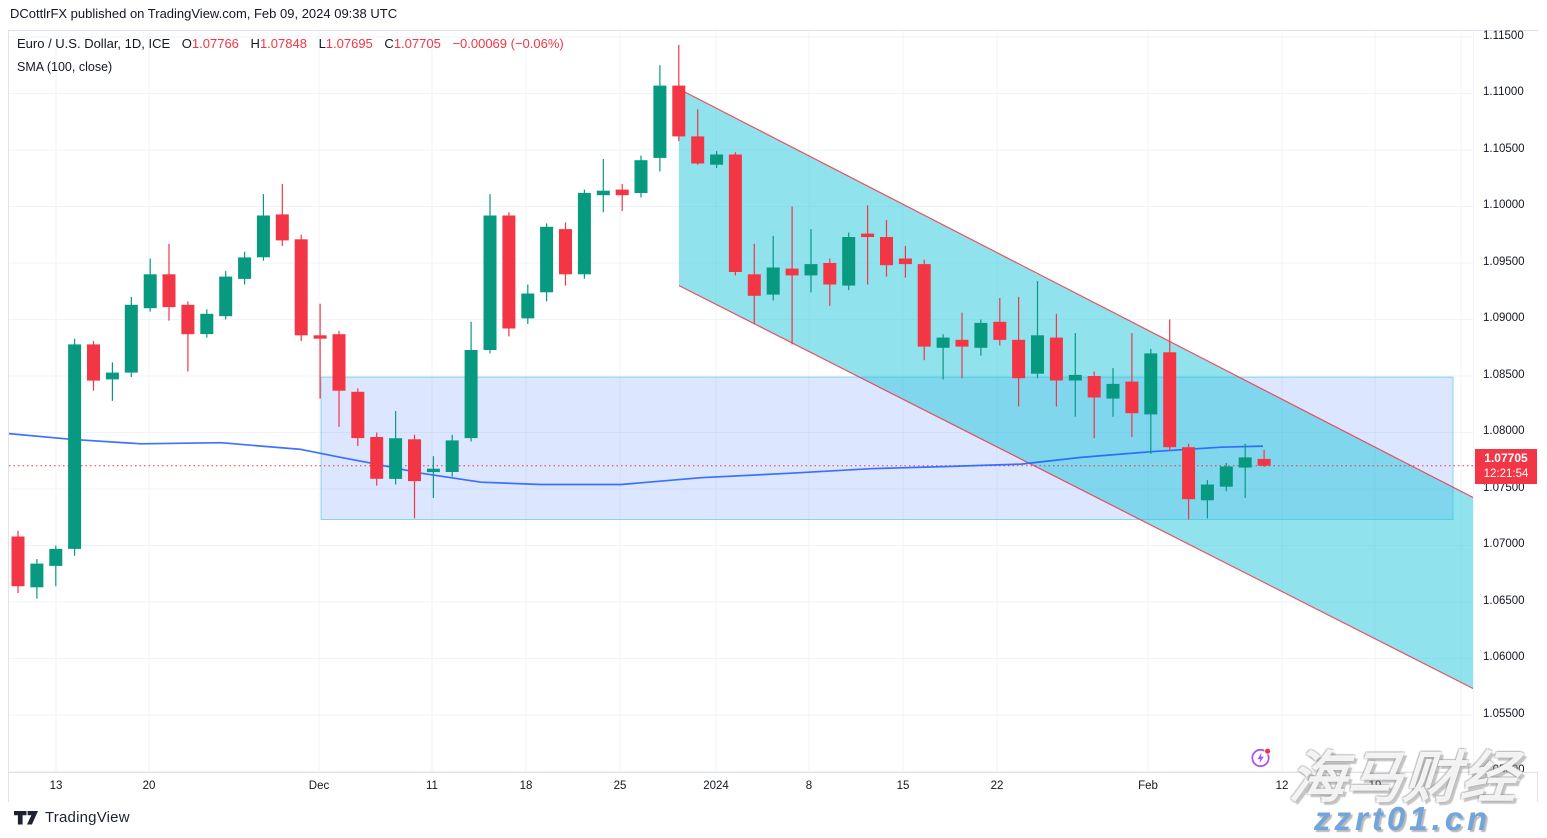 The image size is (1547, 838). I want to click on indicator-legend: SMA (100, close), so click(65, 67).